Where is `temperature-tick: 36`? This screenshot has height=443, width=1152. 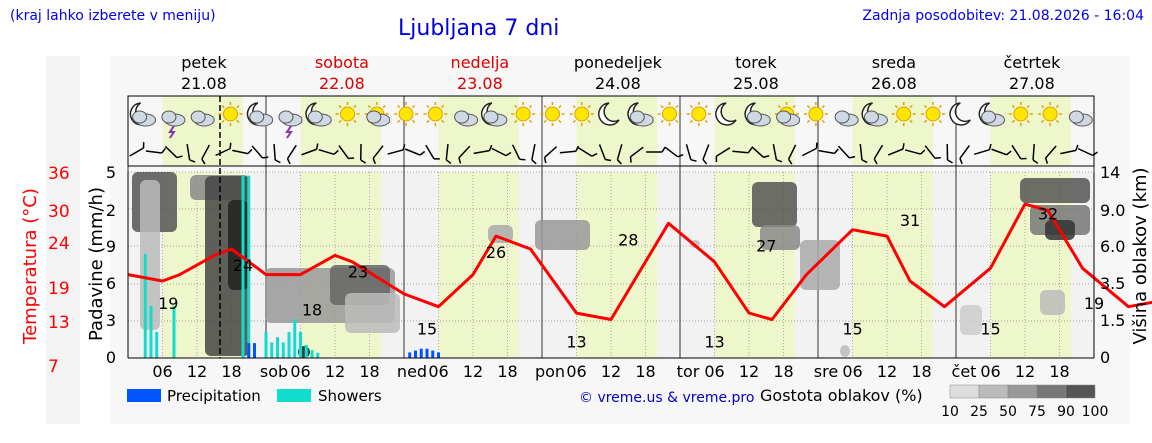
temperature-tick: 36 is located at coordinates (59, 174).